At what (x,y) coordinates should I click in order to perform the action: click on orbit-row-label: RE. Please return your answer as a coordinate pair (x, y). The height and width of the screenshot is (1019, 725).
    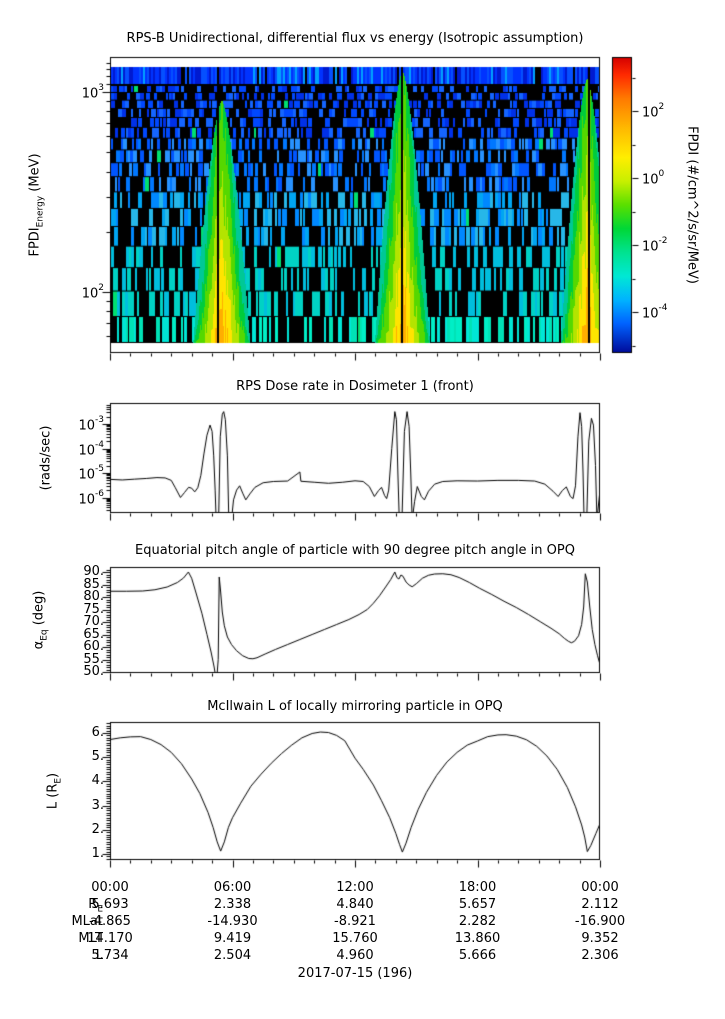
    Looking at the image, I should click on (95, 906).